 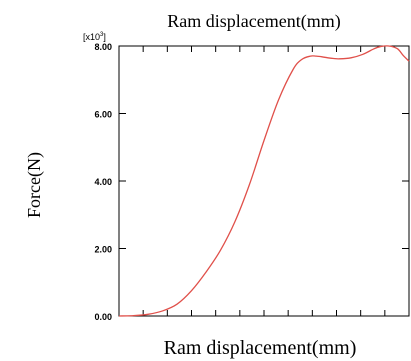 I want to click on svg-text: [x103], so click(x=94, y=37).